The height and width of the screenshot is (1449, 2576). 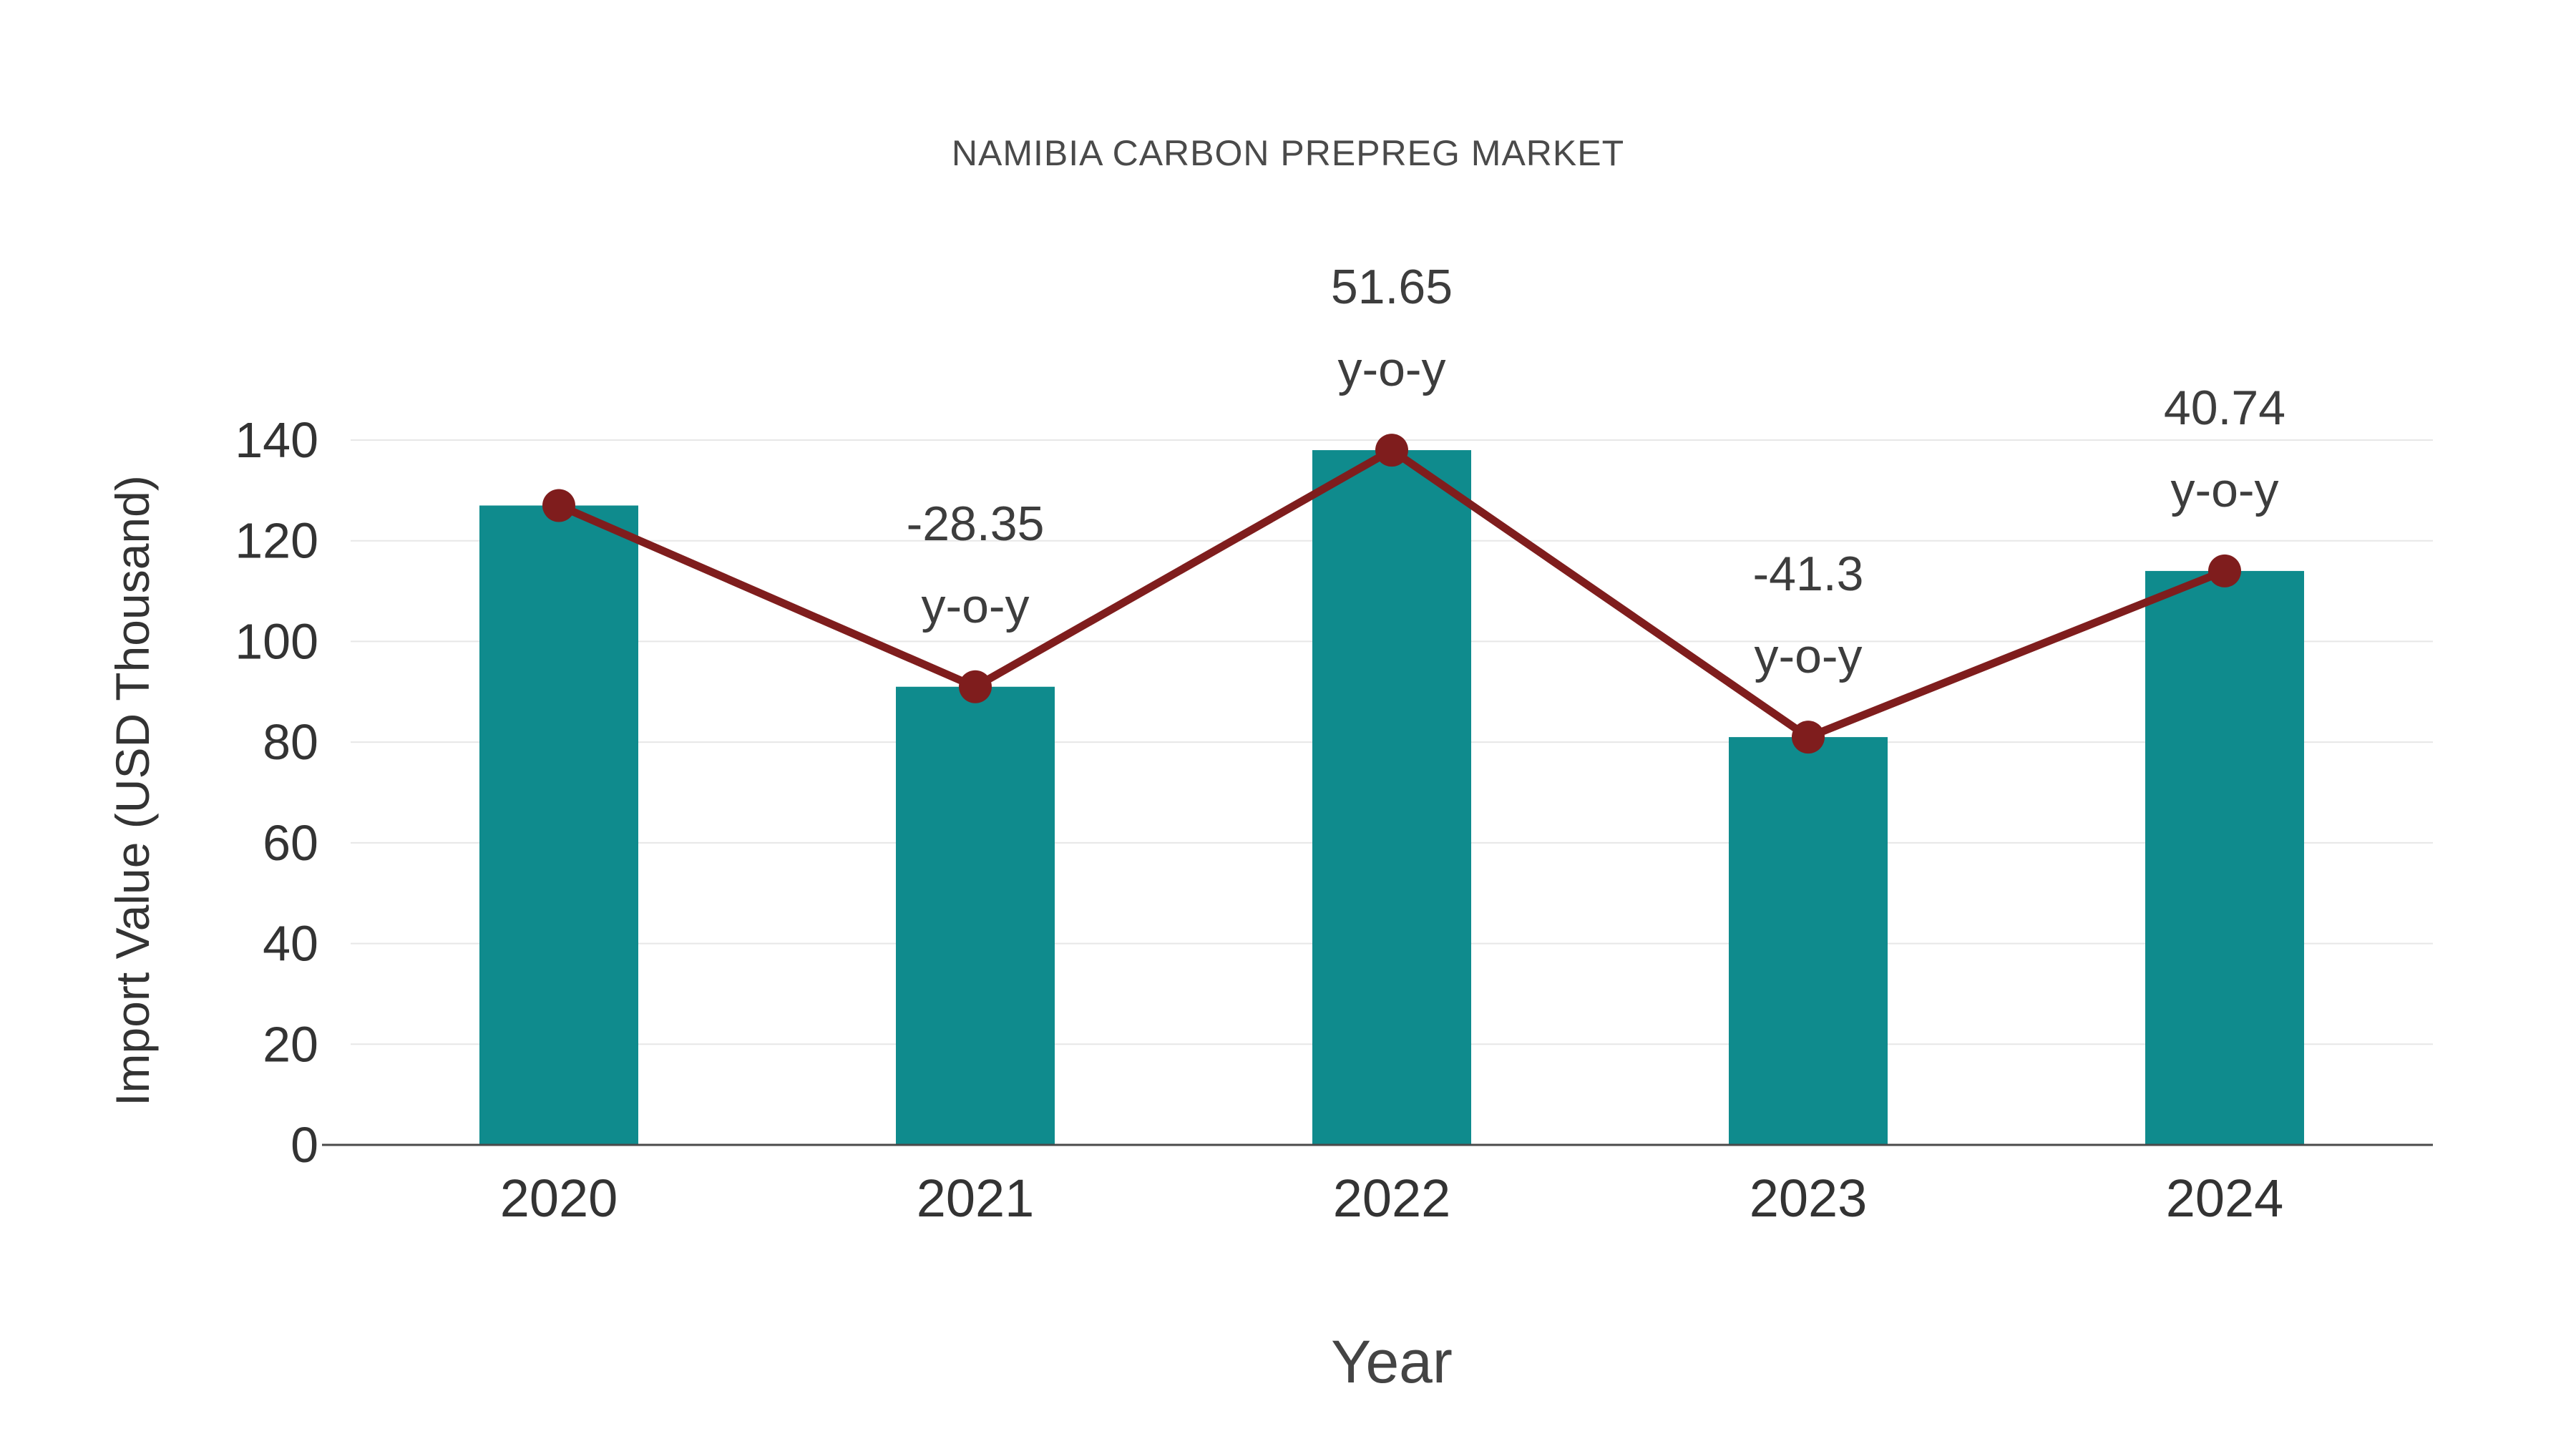 I want to click on y-tick-label: 20, so click(x=290, y=1044).